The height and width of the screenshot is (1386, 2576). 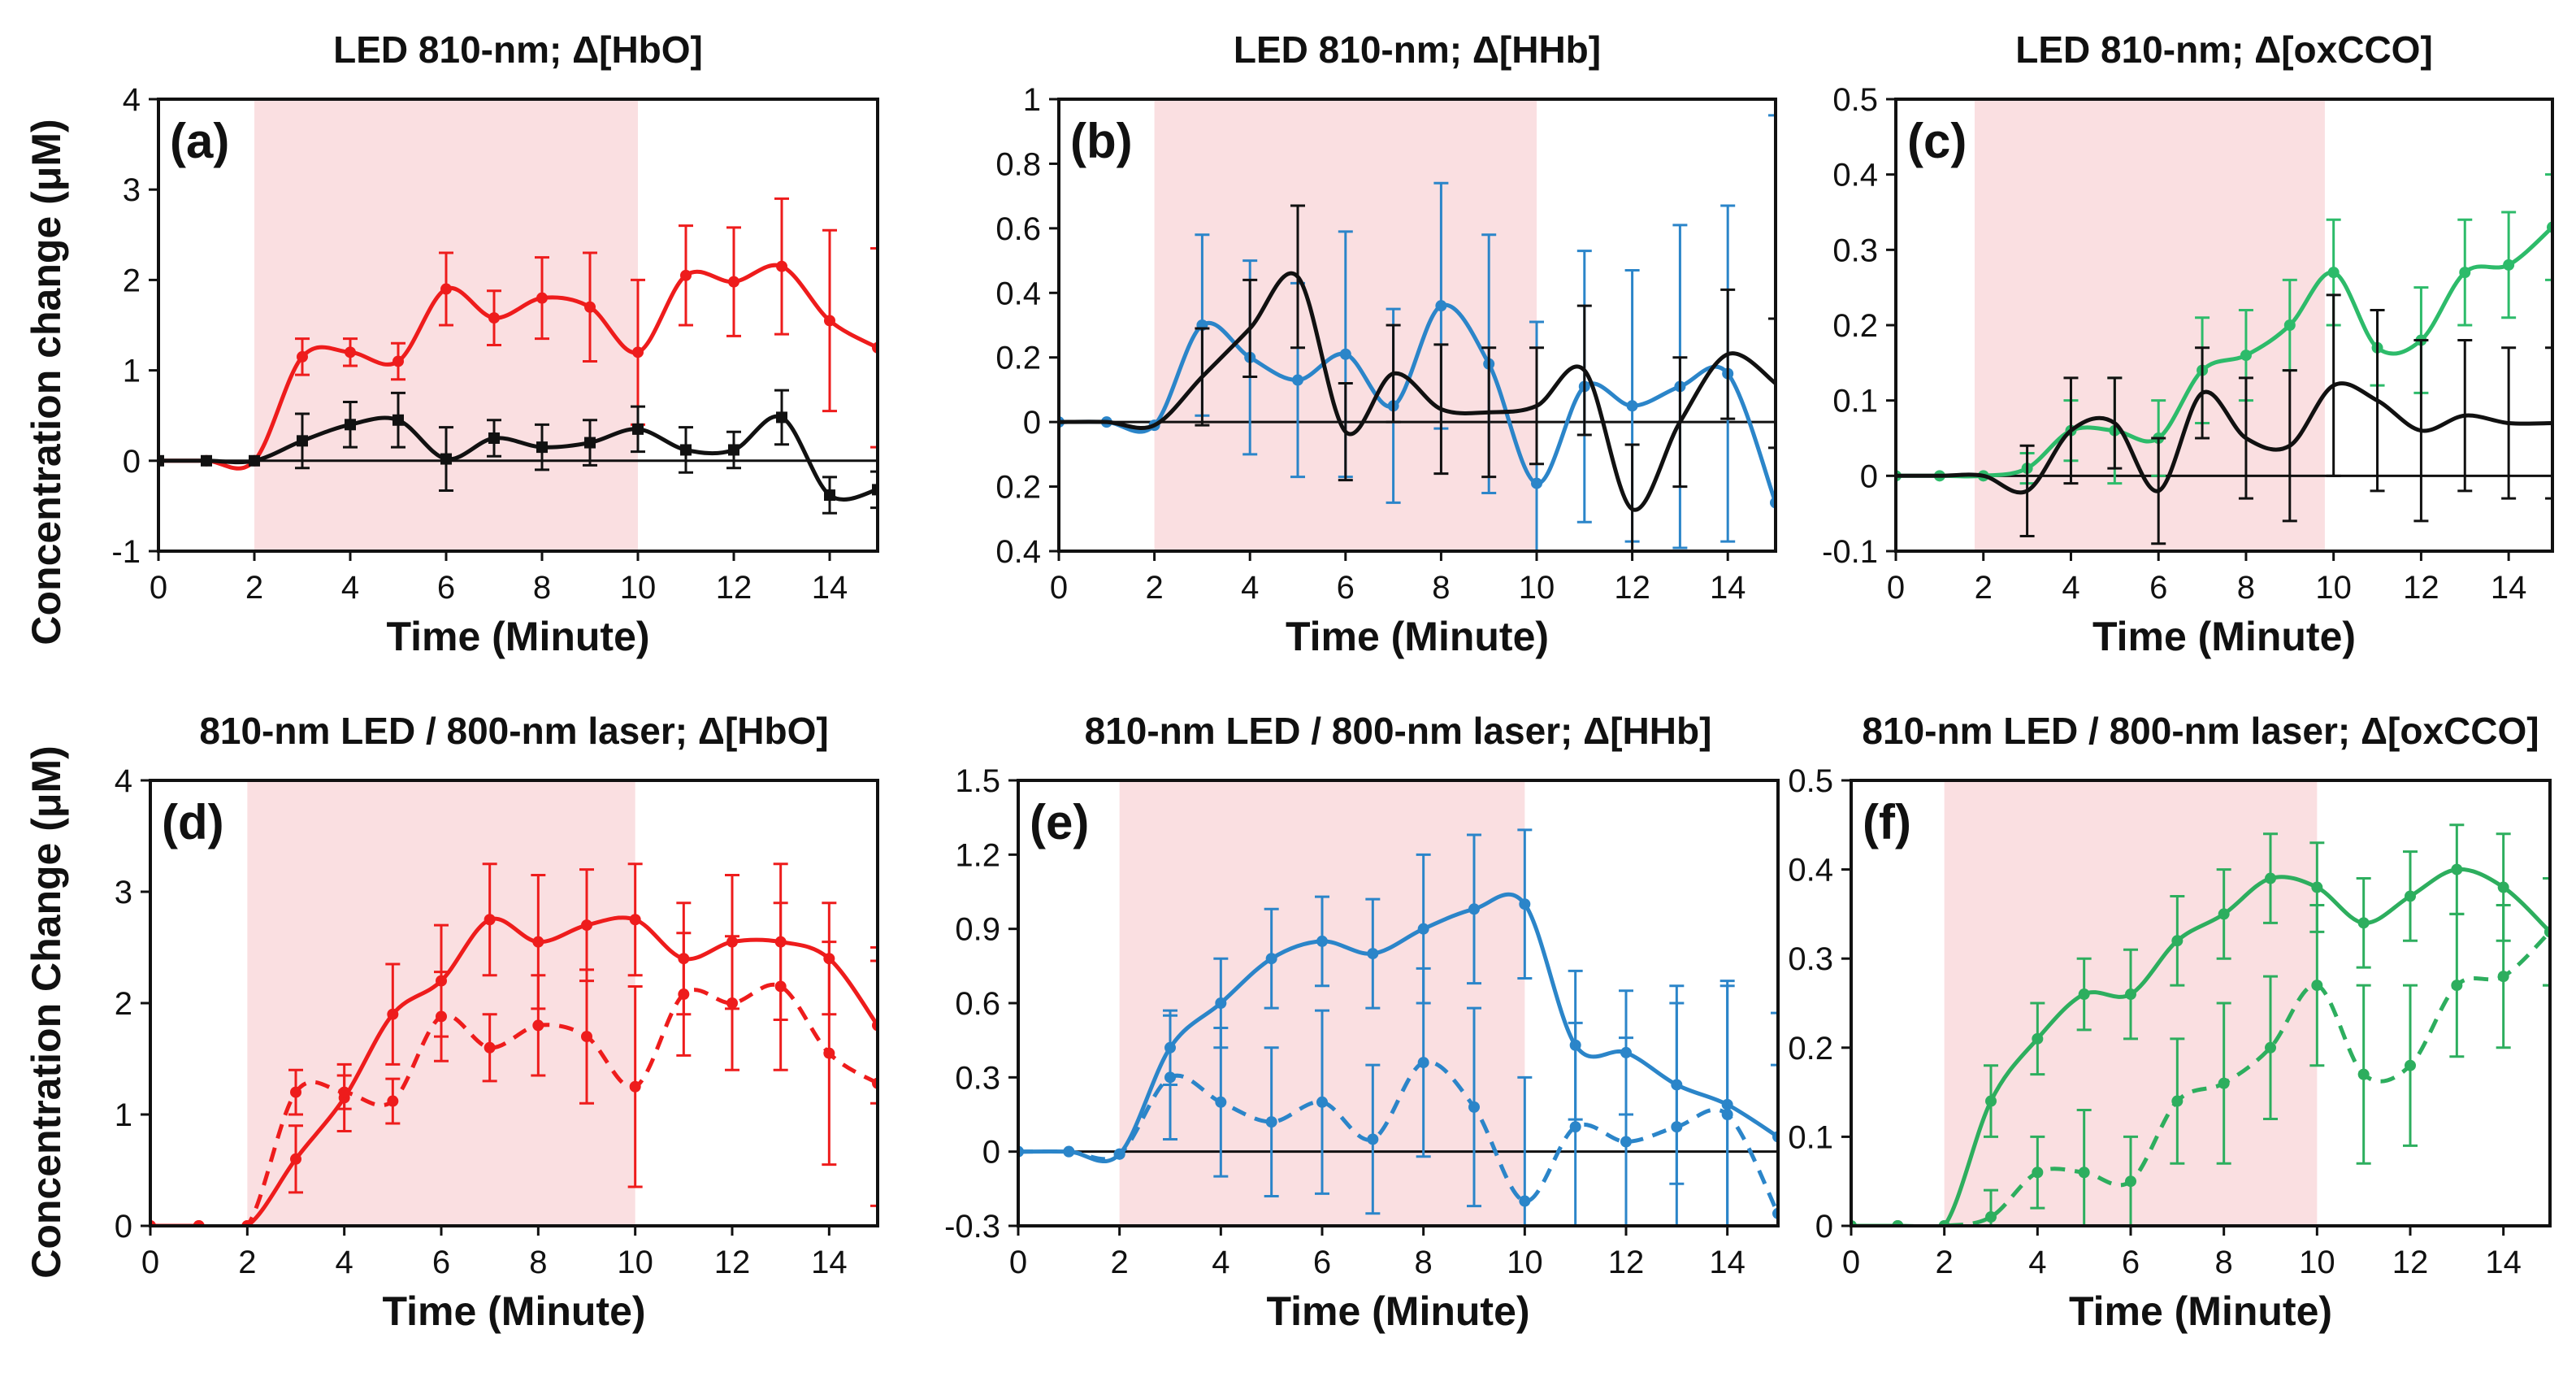 I want to click on y-tick-label: 0.9, so click(x=977, y=930).